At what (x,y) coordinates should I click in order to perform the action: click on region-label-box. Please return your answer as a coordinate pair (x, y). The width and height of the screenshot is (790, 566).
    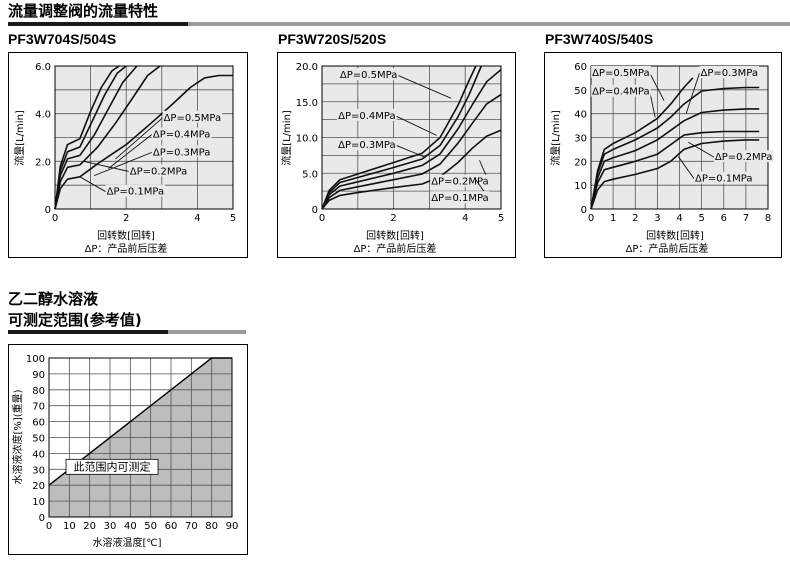
    Looking at the image, I should click on (112, 466).